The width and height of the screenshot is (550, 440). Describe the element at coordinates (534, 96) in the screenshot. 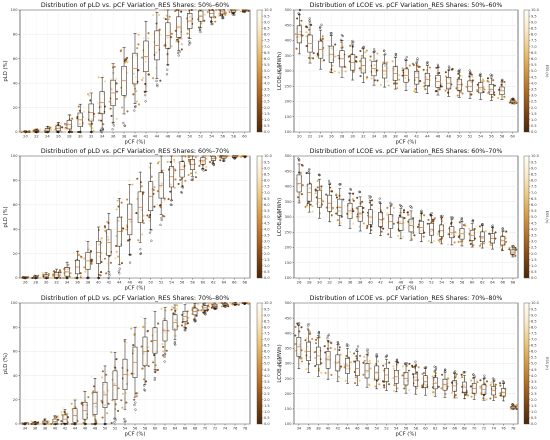

I see `colorbar-tick-label: 3.0` at that location.